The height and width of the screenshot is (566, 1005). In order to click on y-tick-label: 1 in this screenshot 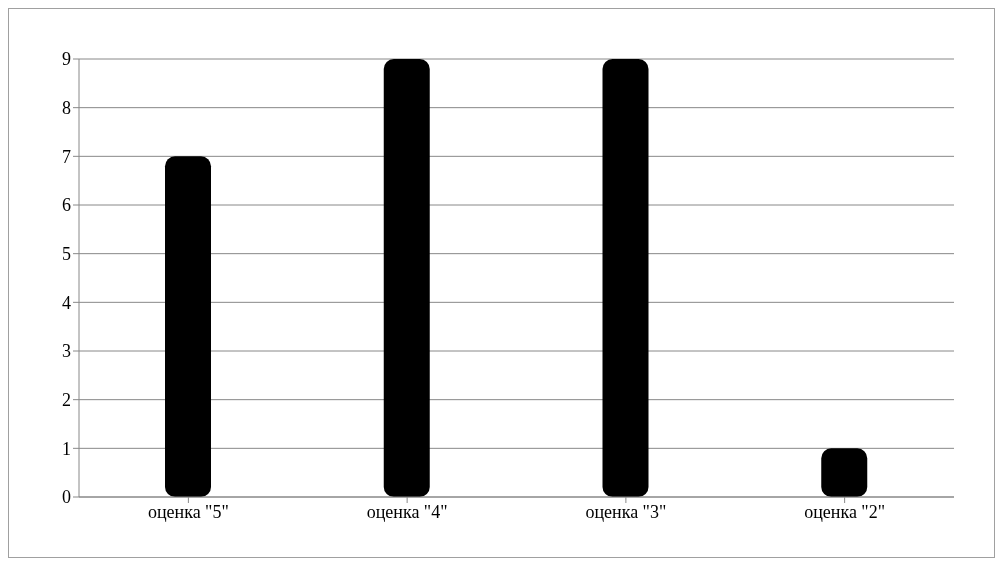, I will do `click(66, 448)`.